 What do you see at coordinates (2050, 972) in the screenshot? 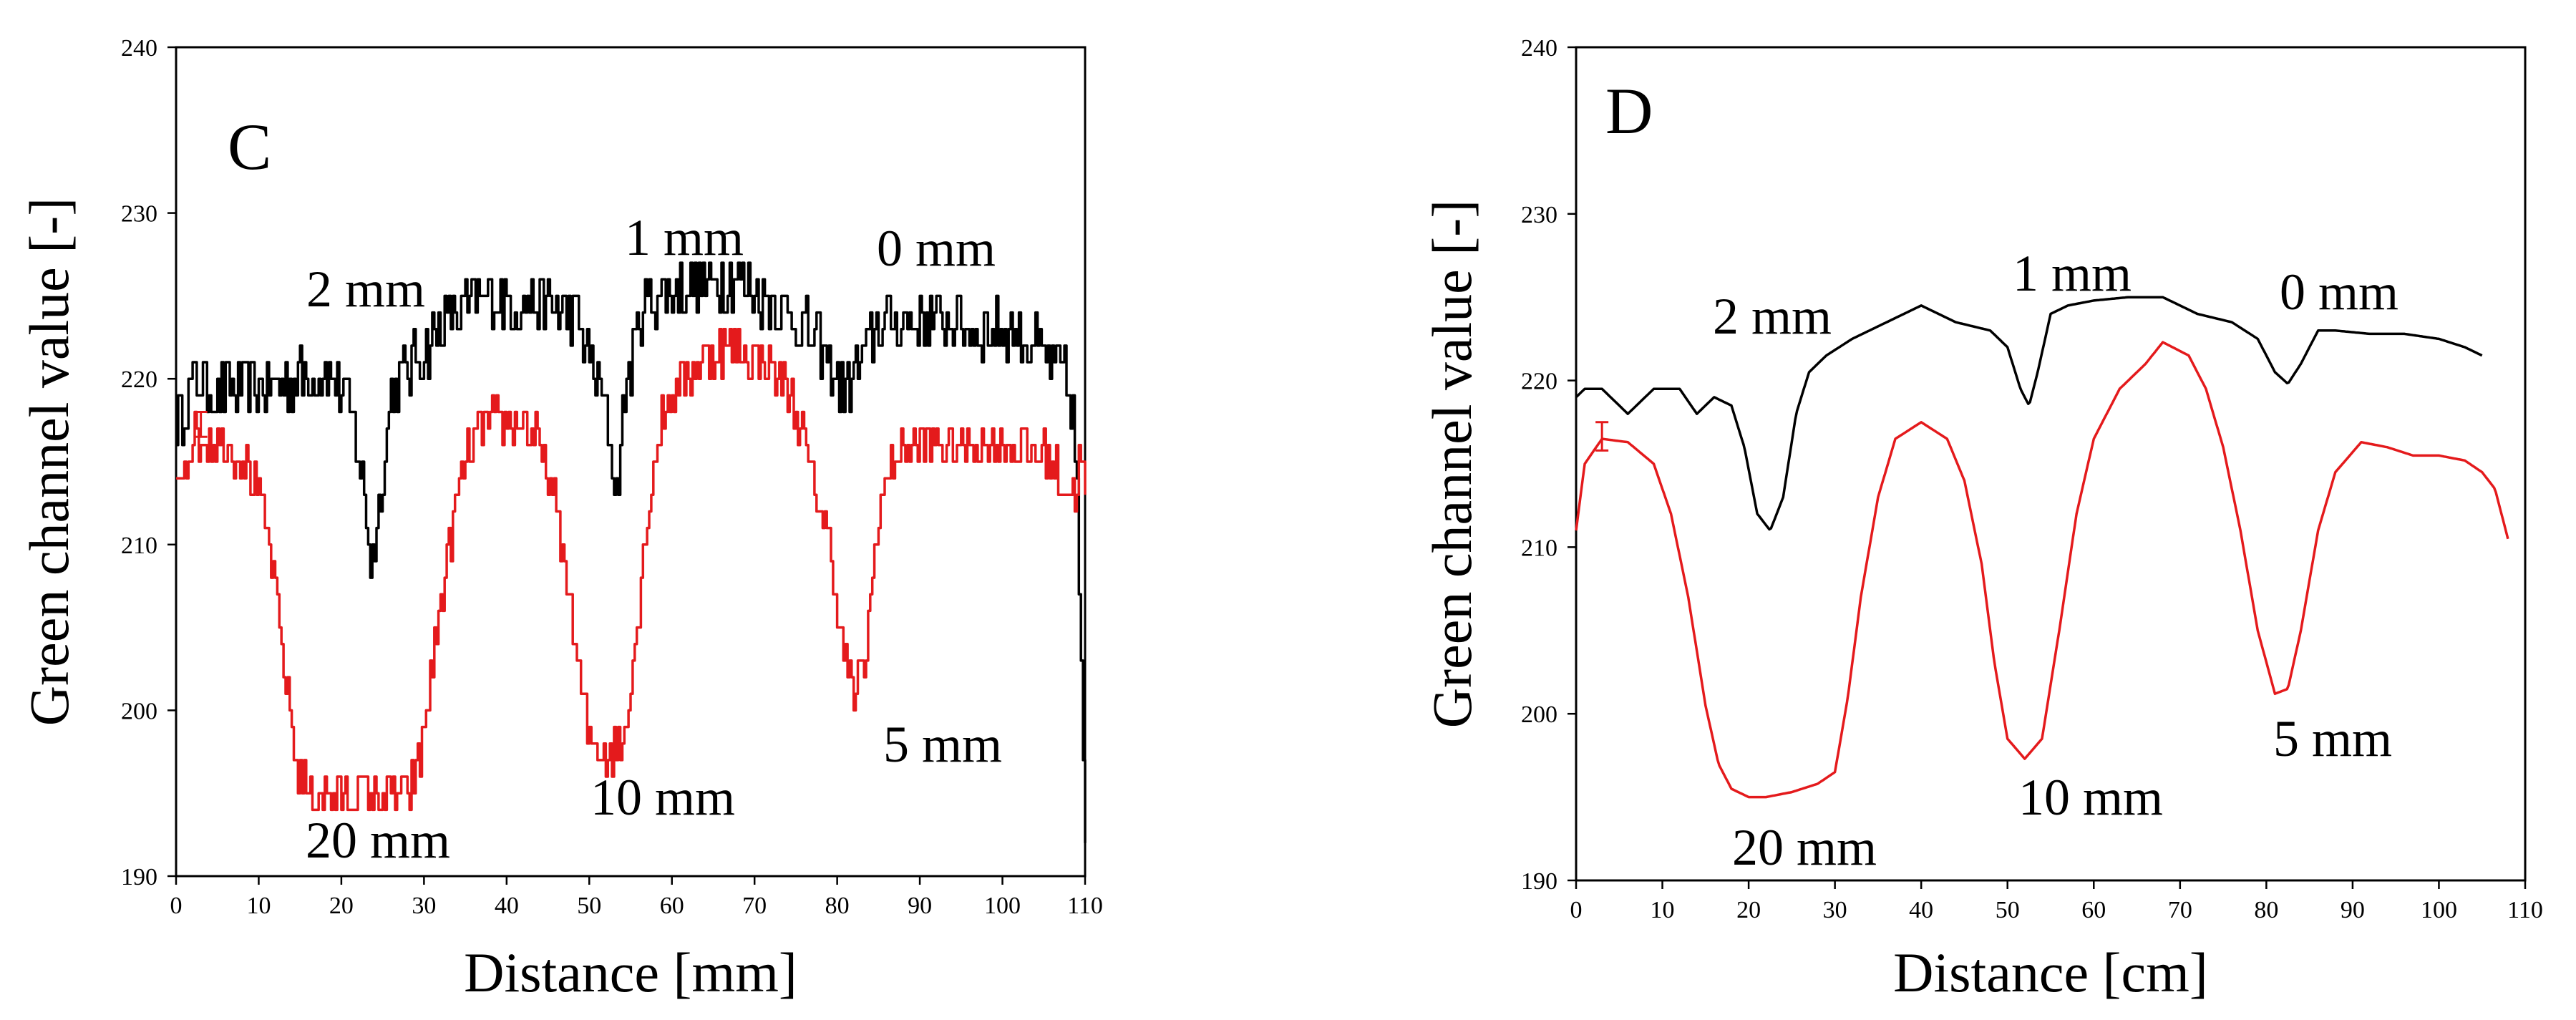
I see `x-axis-title: Distance [cm]` at bounding box center [2050, 972].